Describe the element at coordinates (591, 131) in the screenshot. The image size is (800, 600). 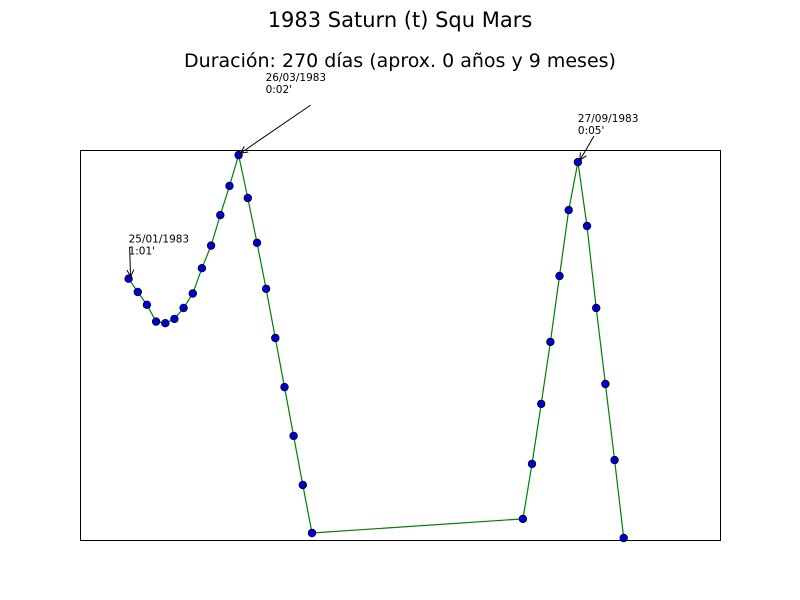
I see `annotation-value: 0:05'` at that location.